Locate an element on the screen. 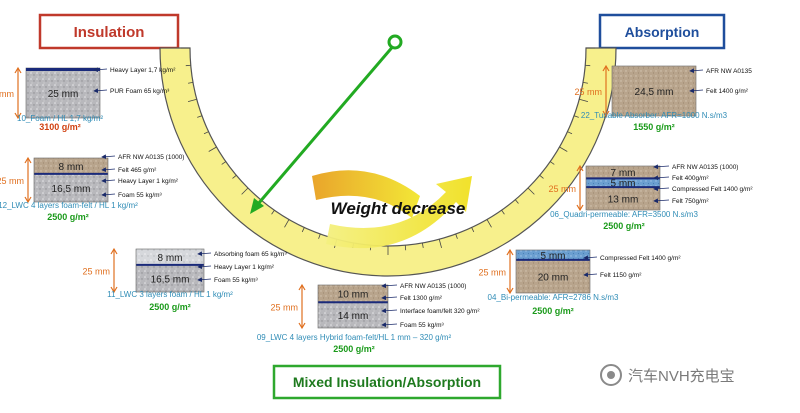 Image resolution: width=800 pixels, height=413 pixels. layer-thickness-label: 13 mm is located at coordinates (623, 200).